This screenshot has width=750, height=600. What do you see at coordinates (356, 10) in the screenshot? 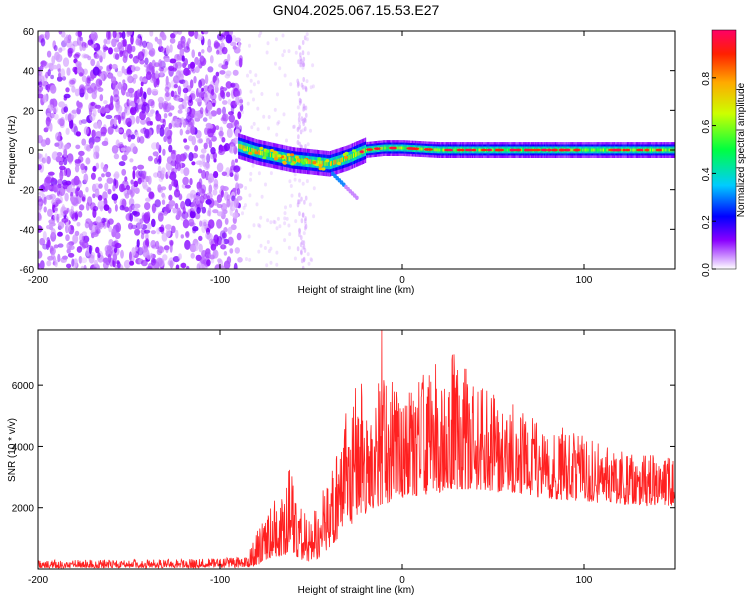
I see `chart-title: GN04.2025.067.15.53.E27` at bounding box center [356, 10].